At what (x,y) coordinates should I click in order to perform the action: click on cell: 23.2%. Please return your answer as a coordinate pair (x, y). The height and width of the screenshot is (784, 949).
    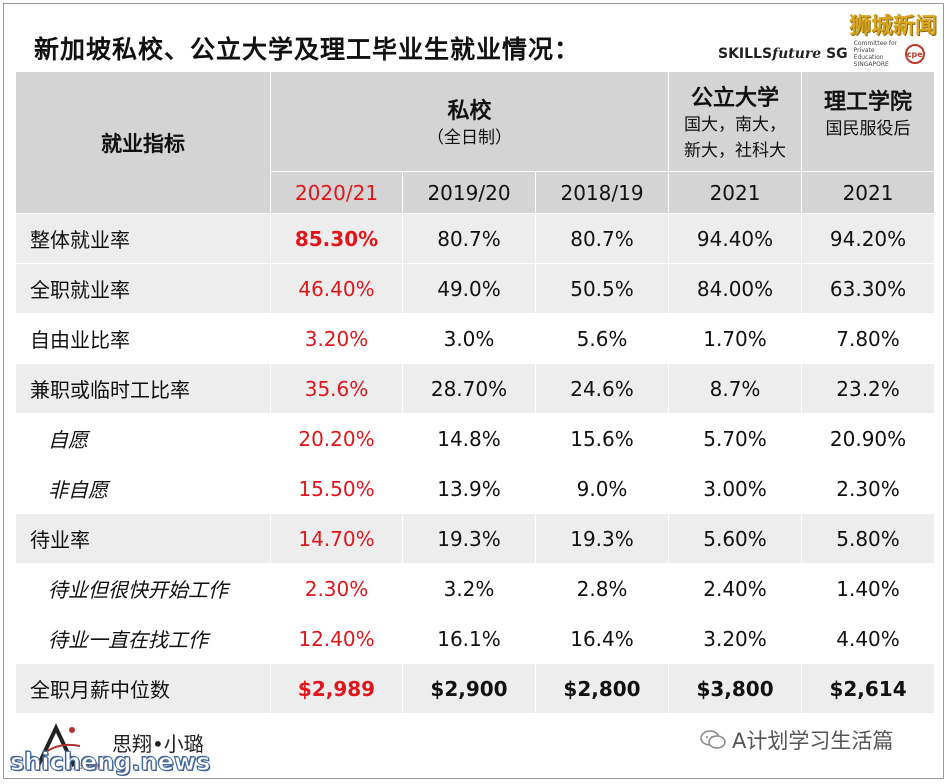
    Looking at the image, I should click on (868, 388).